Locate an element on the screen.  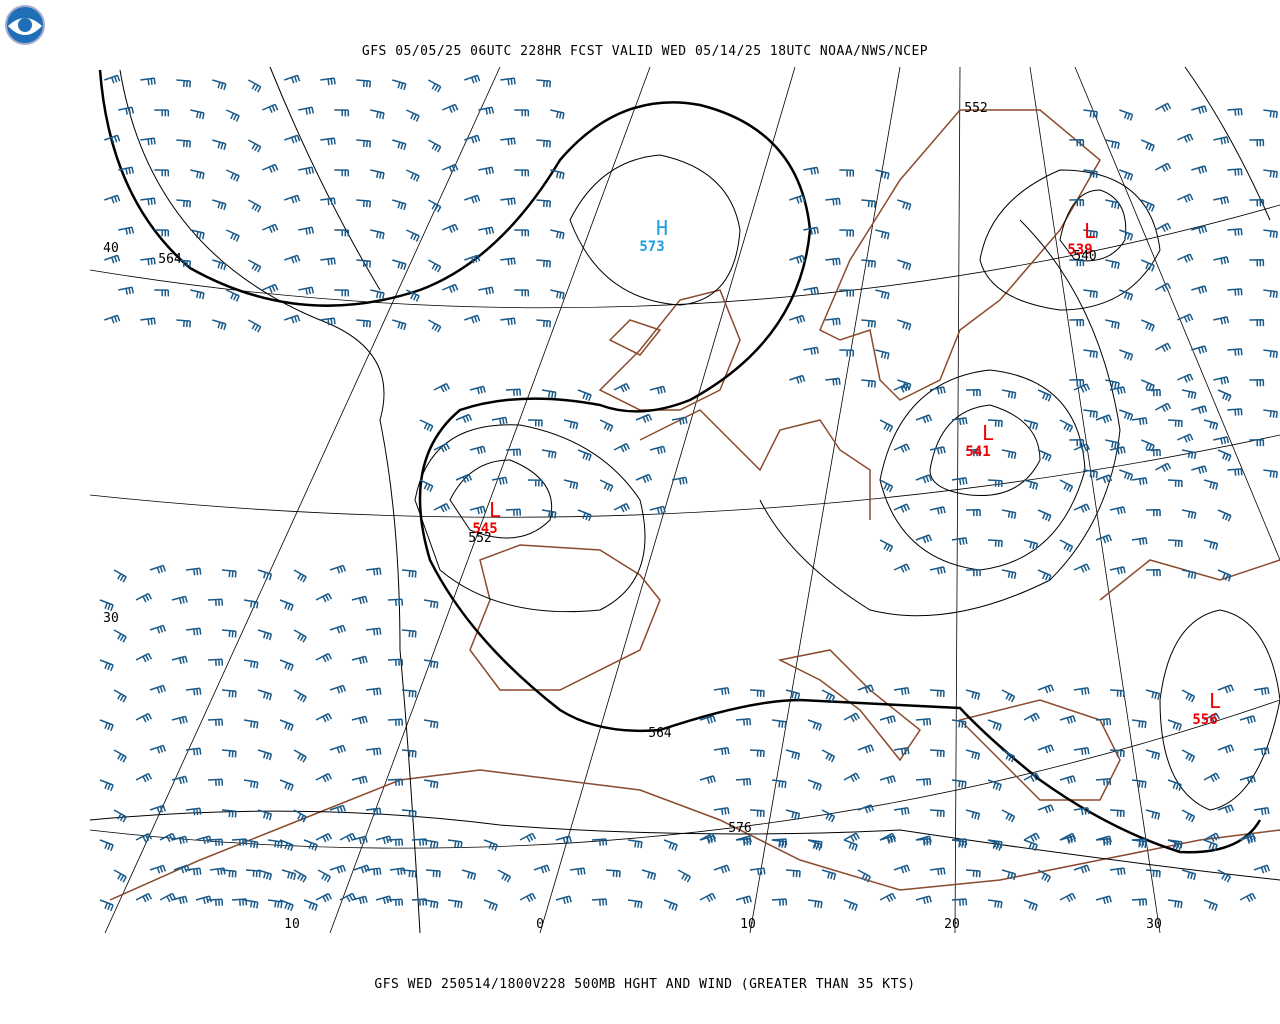
center-value: 539 is located at coordinates (1079, 250).